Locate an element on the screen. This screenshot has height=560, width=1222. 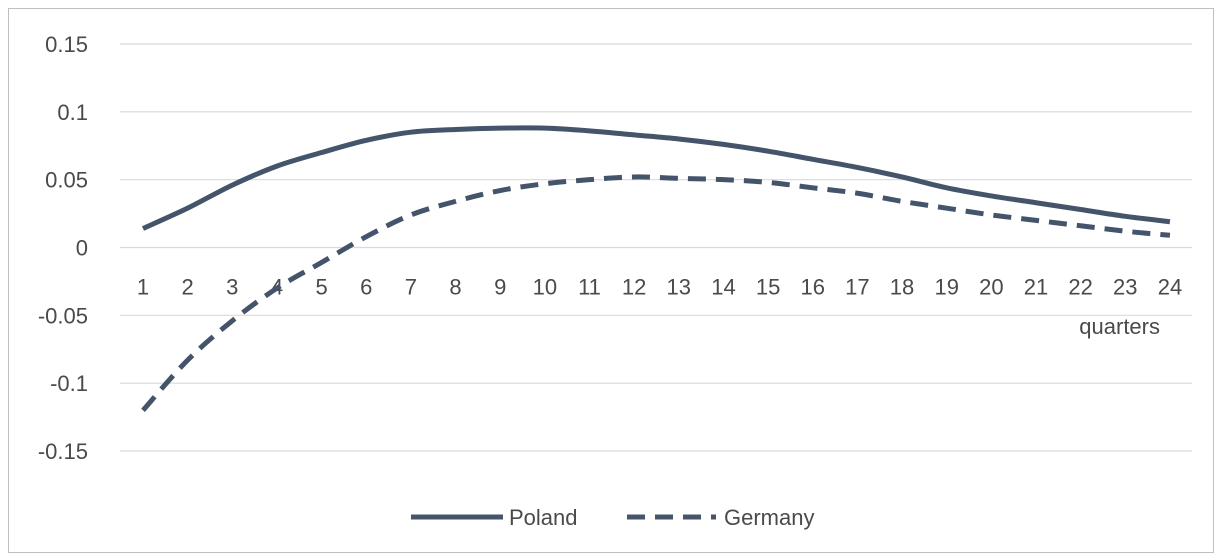
legend-label-poland: Poland is located at coordinates (543, 517).